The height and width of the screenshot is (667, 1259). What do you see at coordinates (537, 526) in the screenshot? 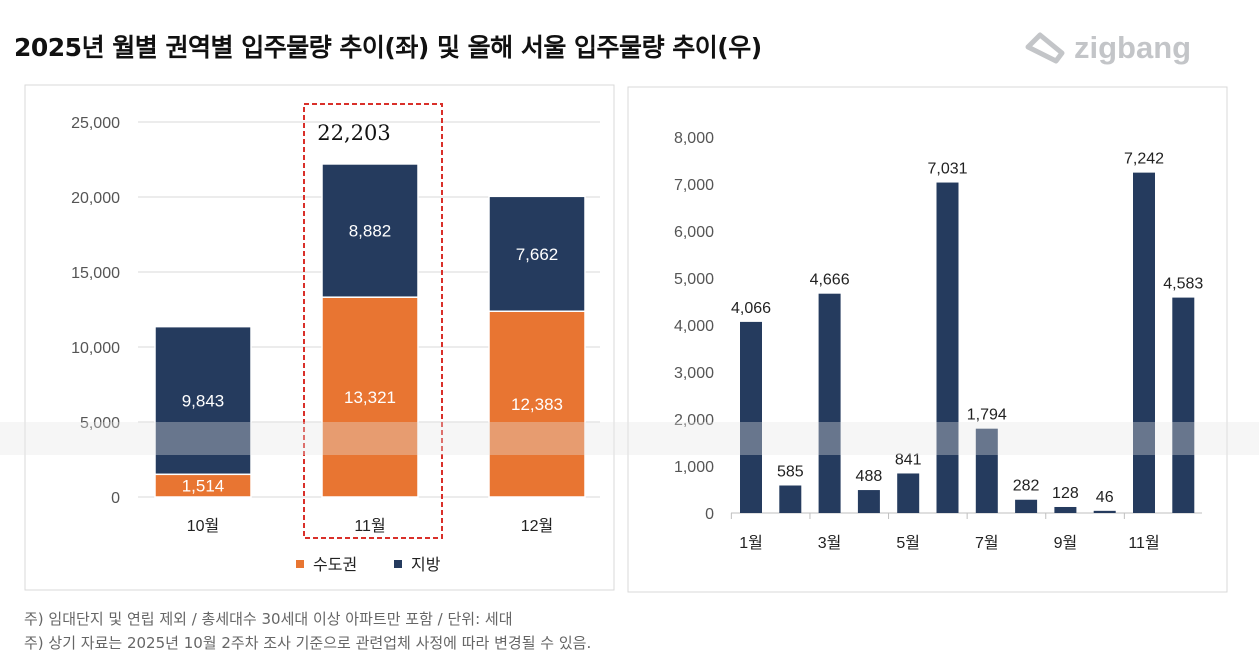
I see `x-tick-label: 12월` at bounding box center [537, 526].